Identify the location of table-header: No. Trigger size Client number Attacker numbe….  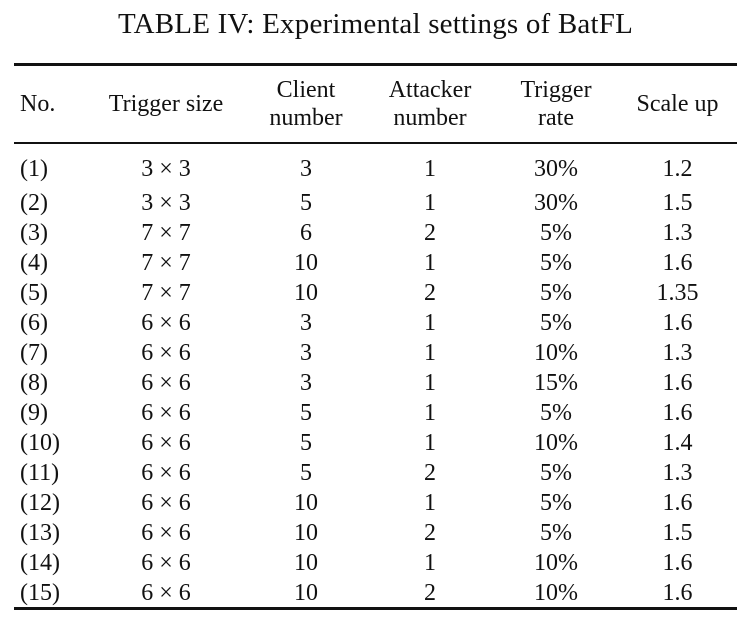
(375, 104).